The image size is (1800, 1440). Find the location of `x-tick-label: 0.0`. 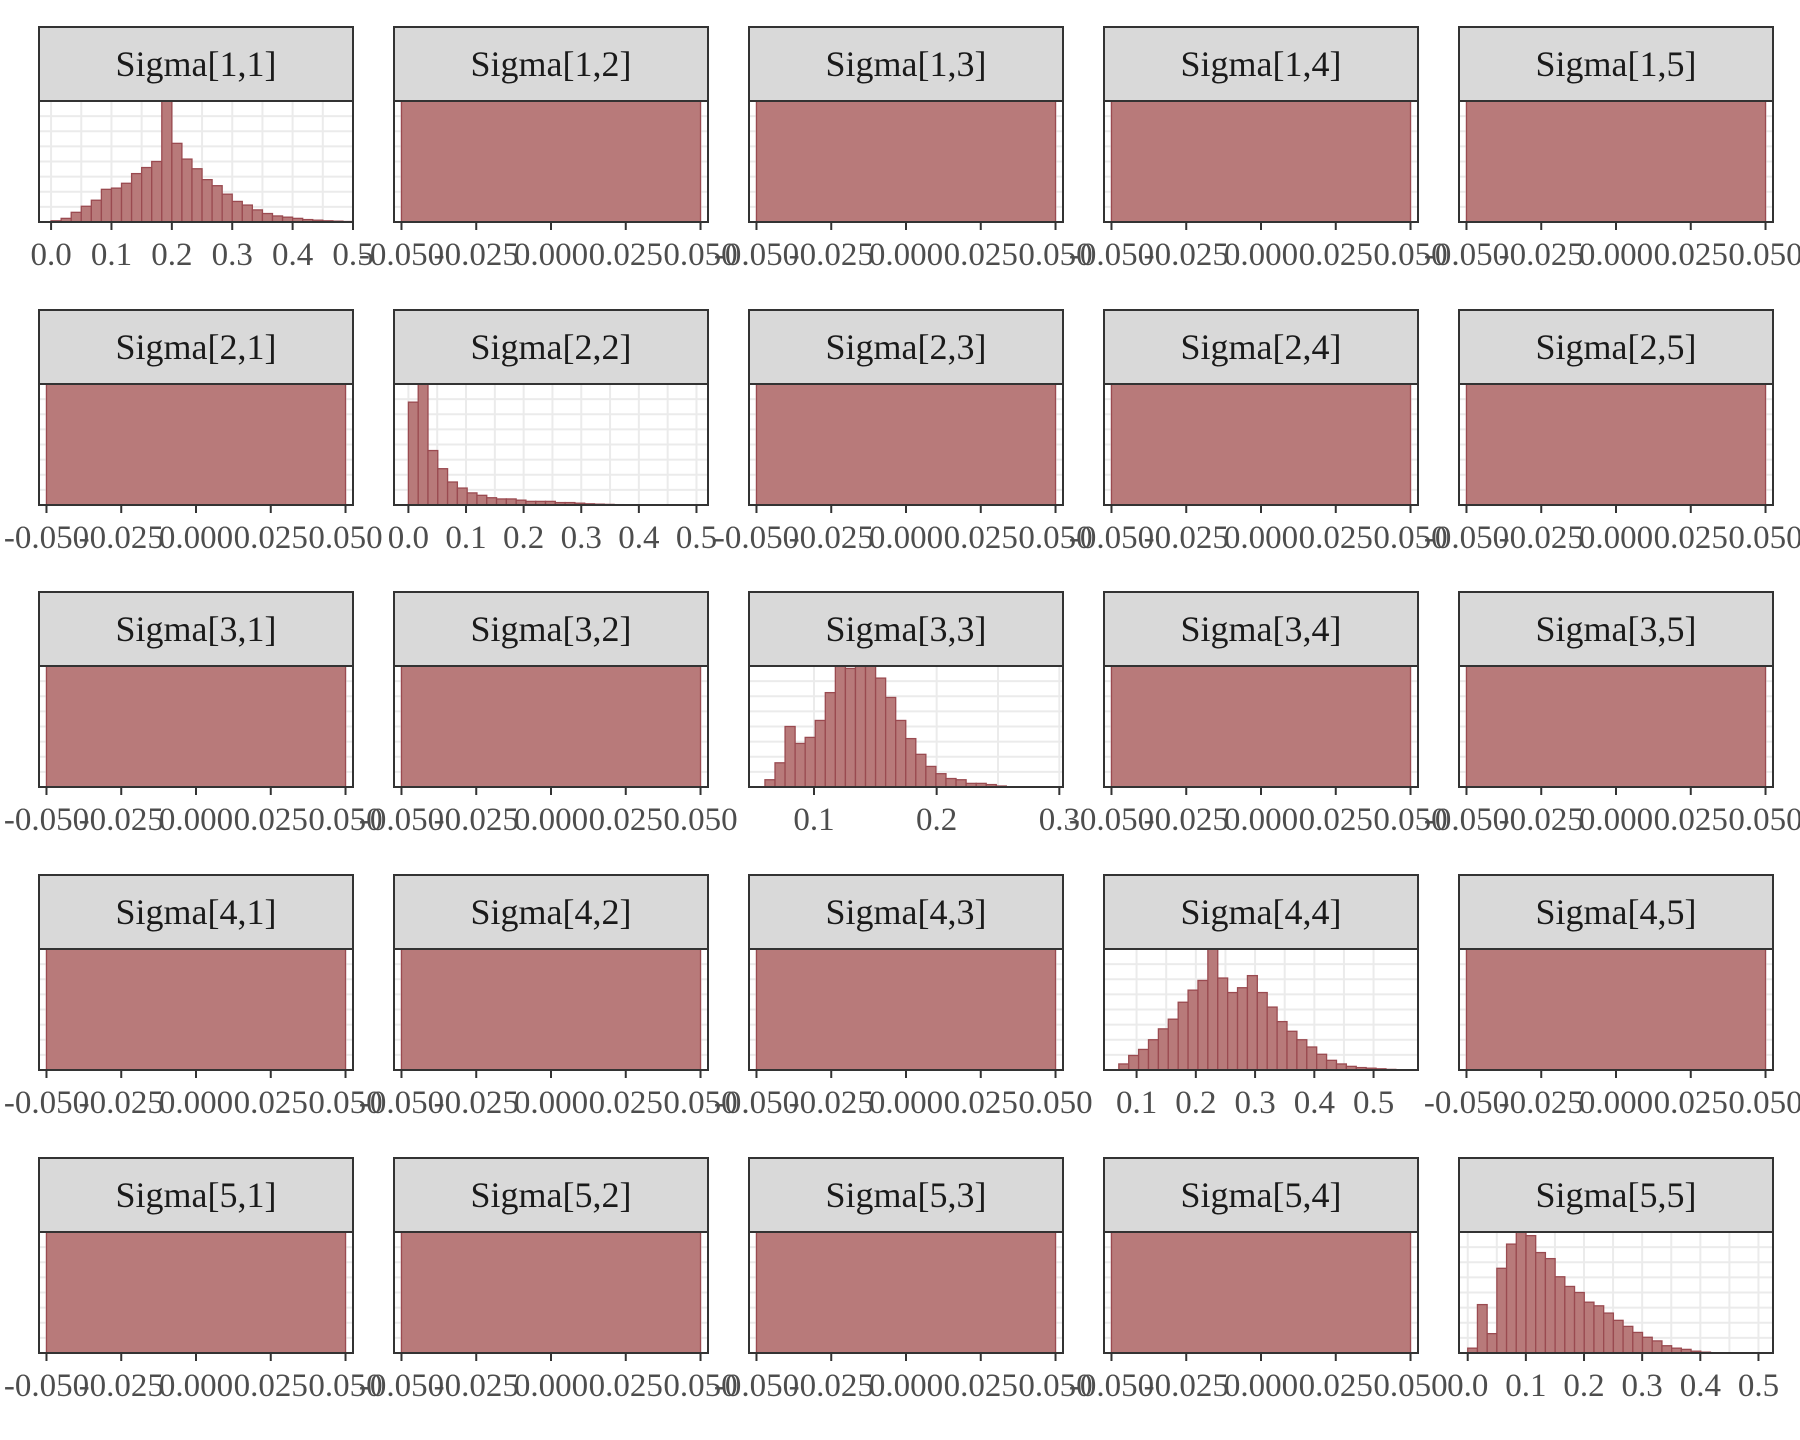

x-tick-label: 0.0 is located at coordinates (50, 255).